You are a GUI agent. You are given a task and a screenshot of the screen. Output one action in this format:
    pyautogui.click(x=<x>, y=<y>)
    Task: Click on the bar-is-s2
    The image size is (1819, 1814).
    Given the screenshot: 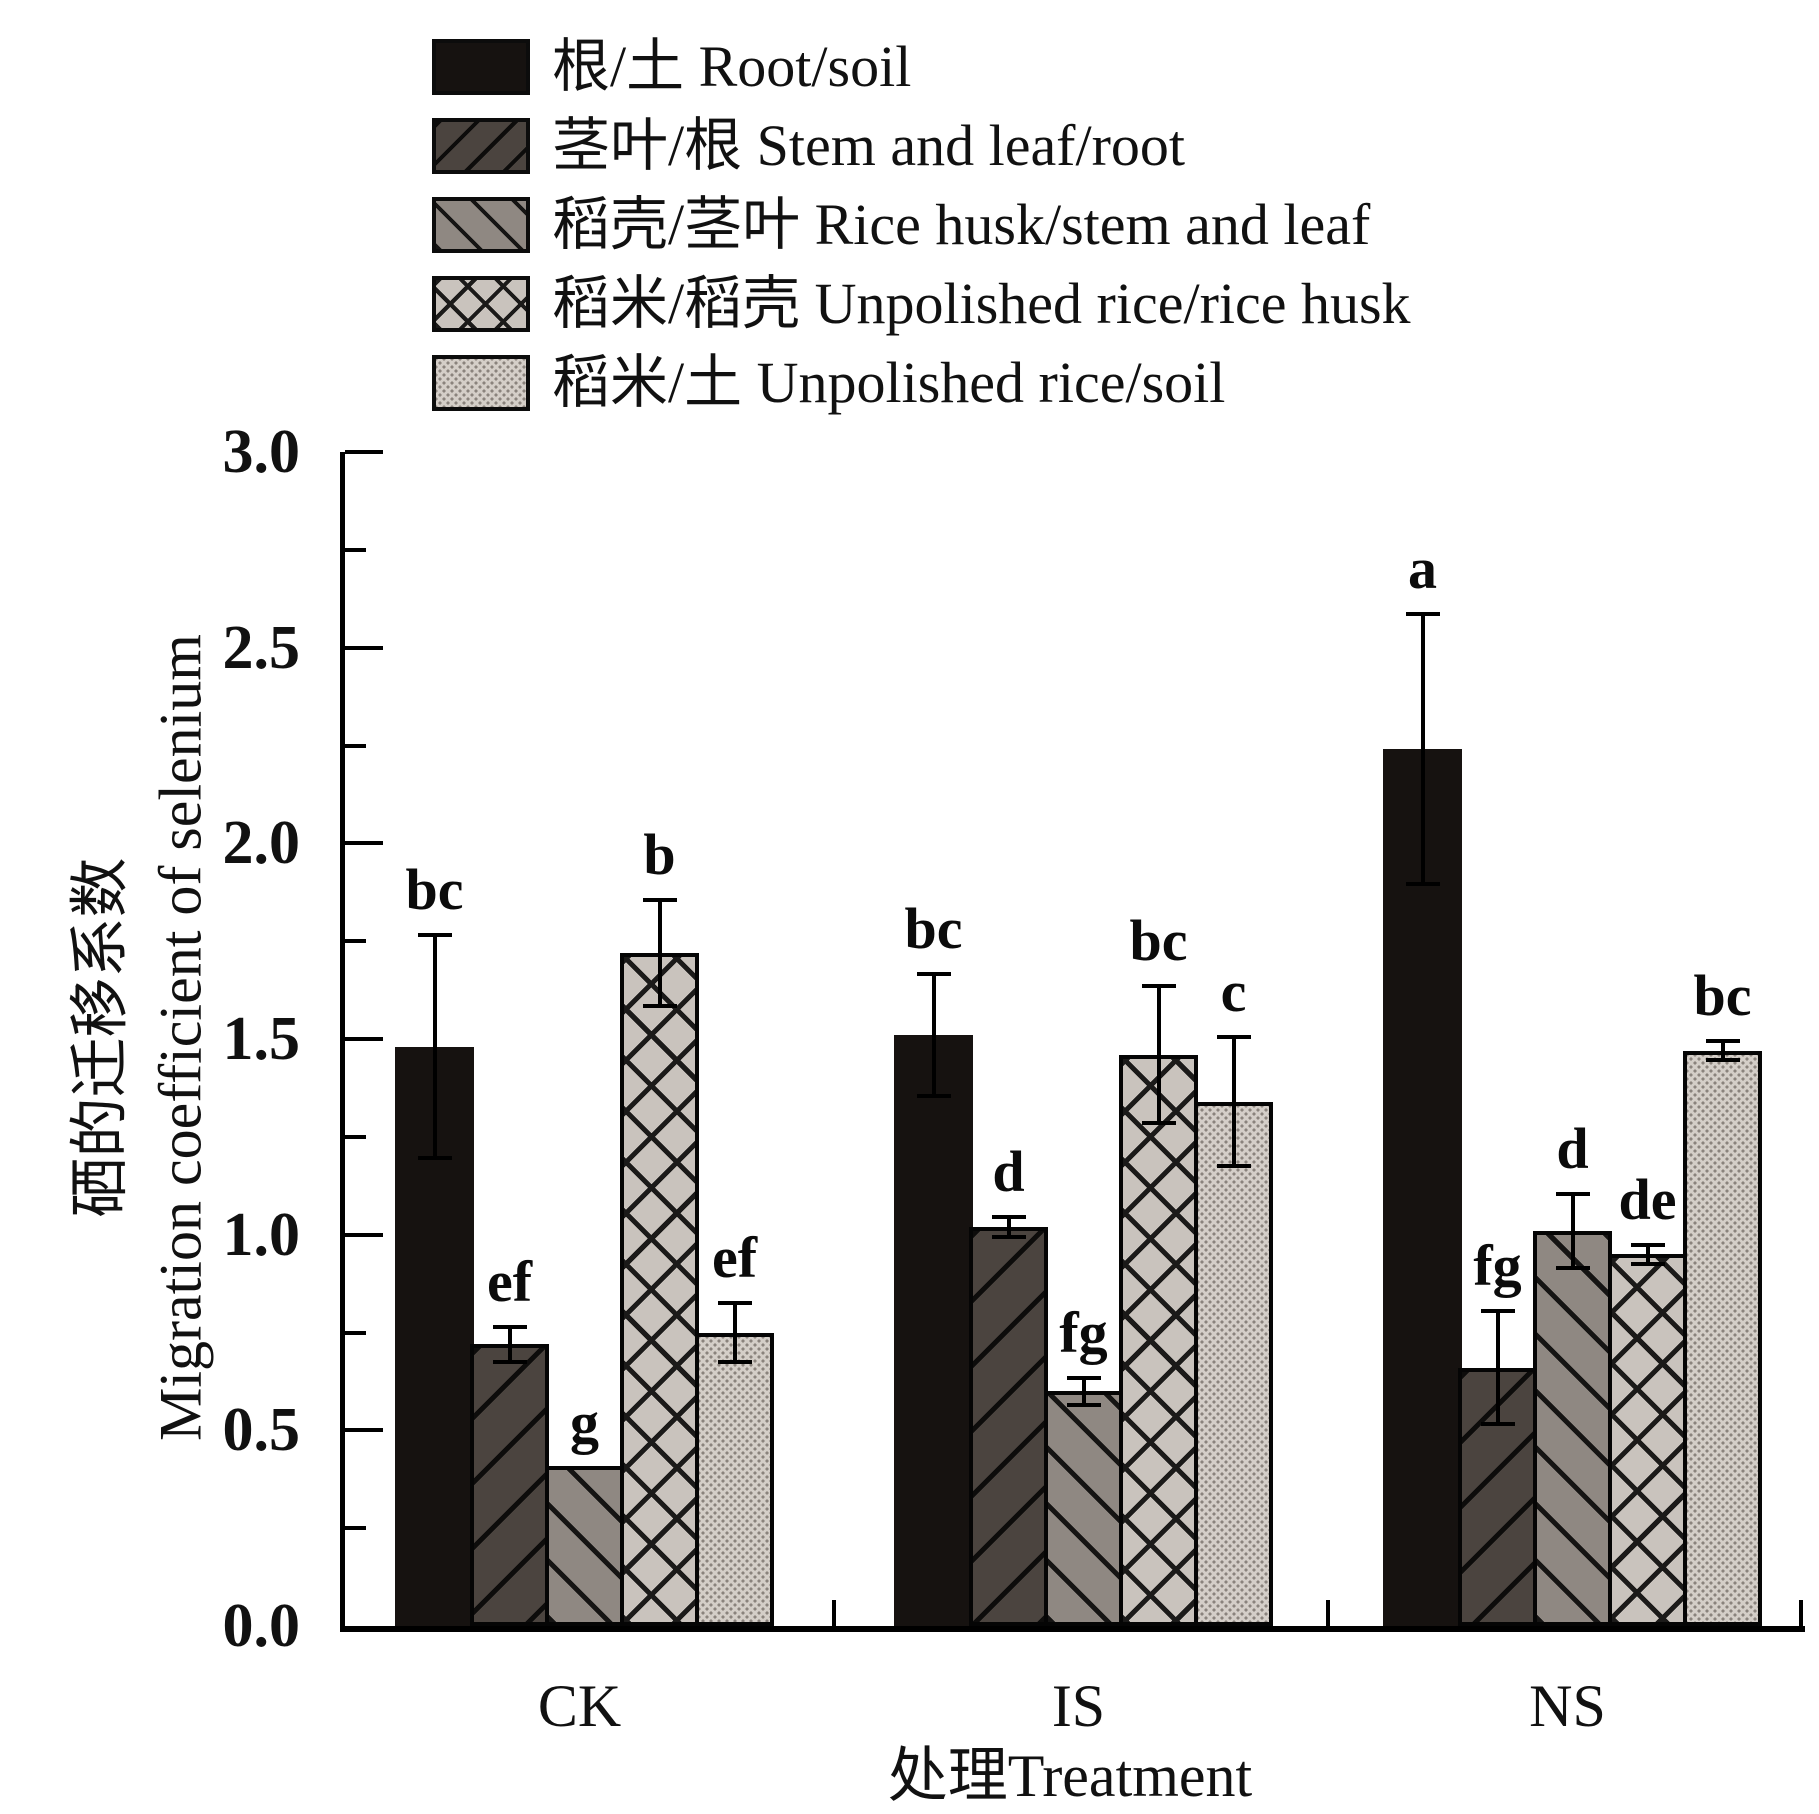 What is the action you would take?
    pyautogui.click(x=1008, y=1426)
    